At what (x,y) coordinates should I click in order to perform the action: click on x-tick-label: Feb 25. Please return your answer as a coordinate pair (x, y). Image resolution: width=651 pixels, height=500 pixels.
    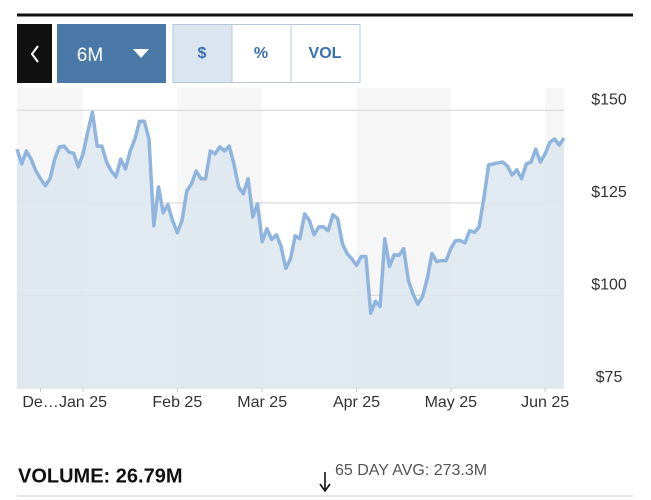
    Looking at the image, I should click on (177, 402).